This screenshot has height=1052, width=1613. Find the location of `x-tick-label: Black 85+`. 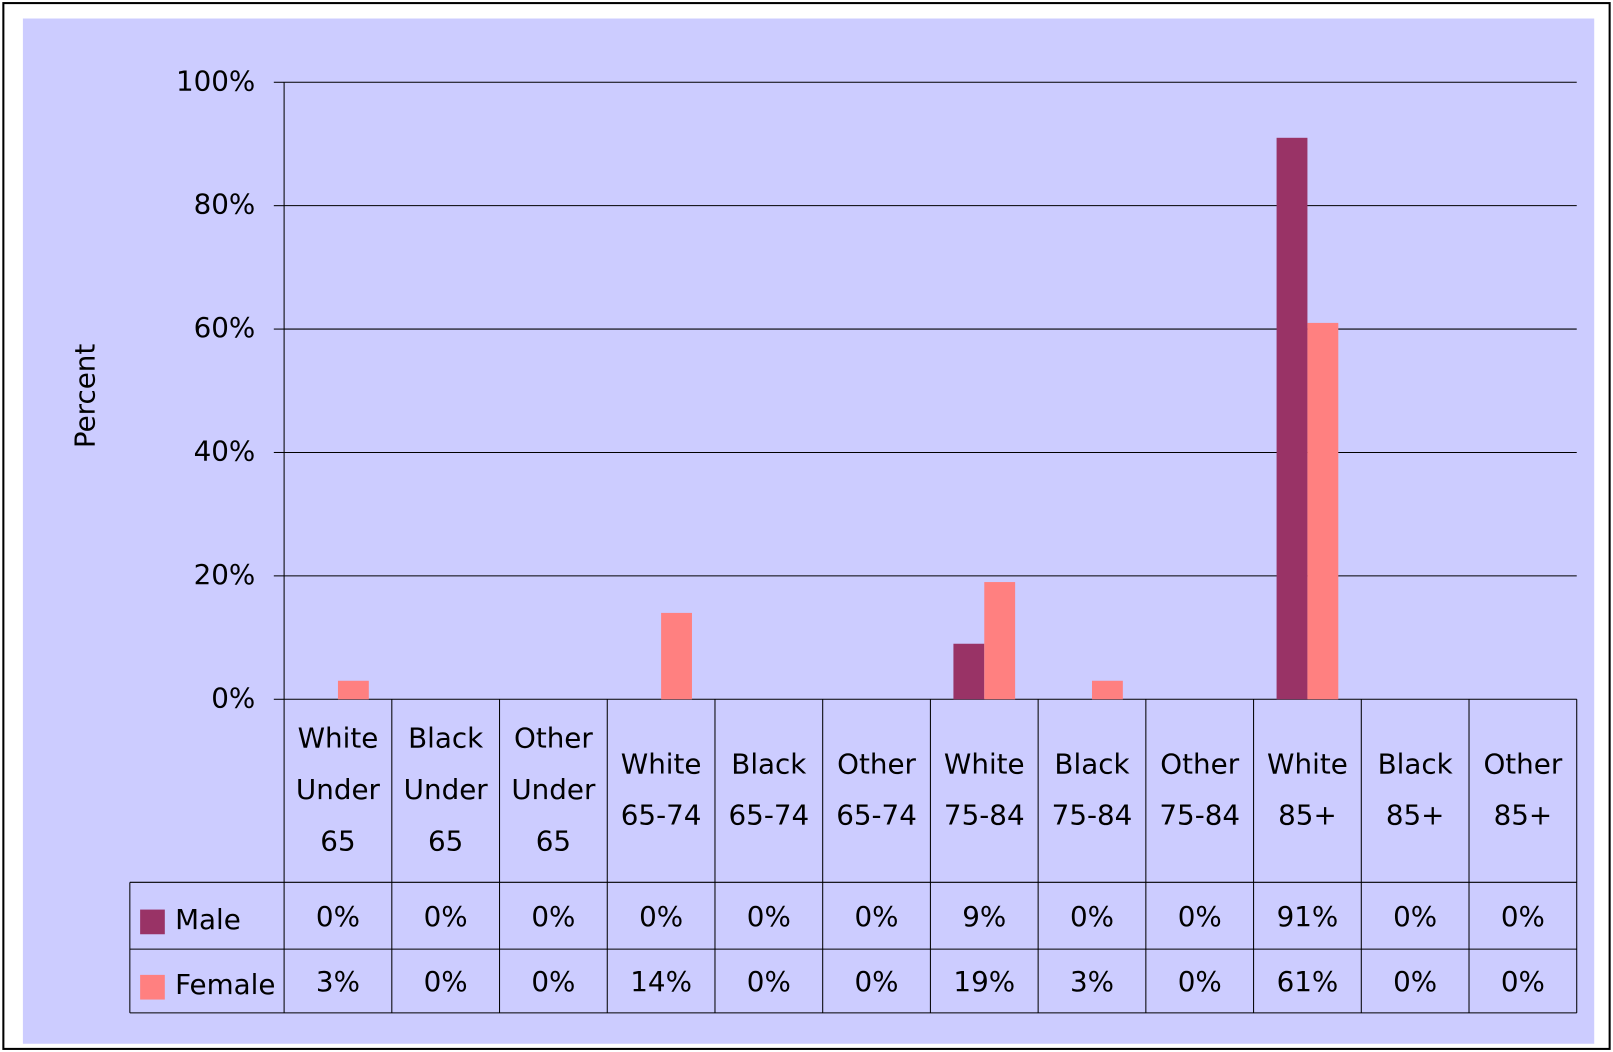

x-tick-label: Black 85+ is located at coordinates (1415, 790).